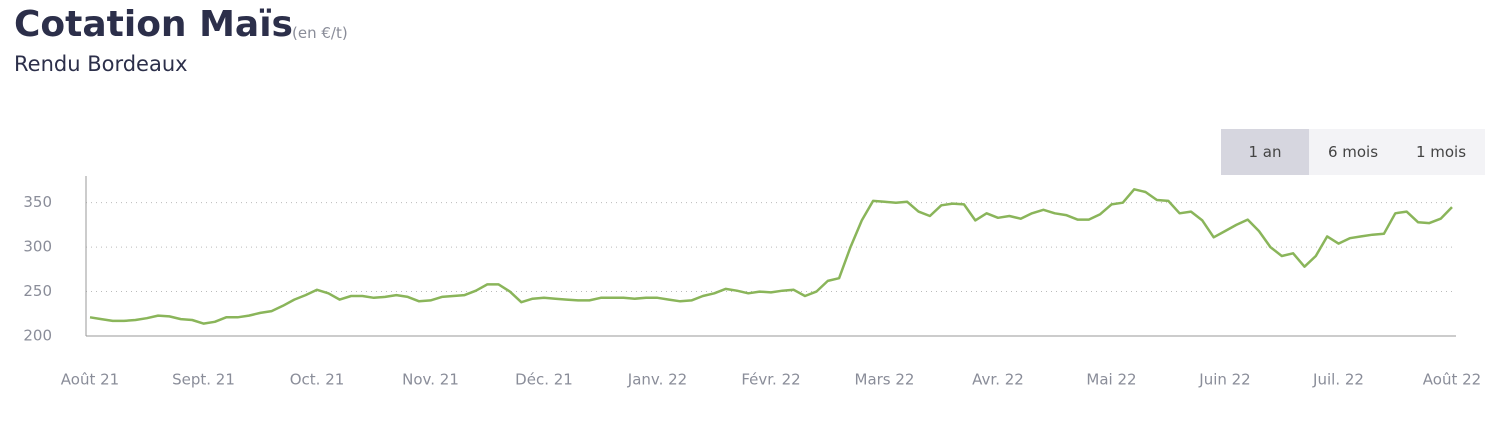  What do you see at coordinates (770, 380) in the screenshot?
I see `x-tick-label: Févr. 22` at bounding box center [770, 380].